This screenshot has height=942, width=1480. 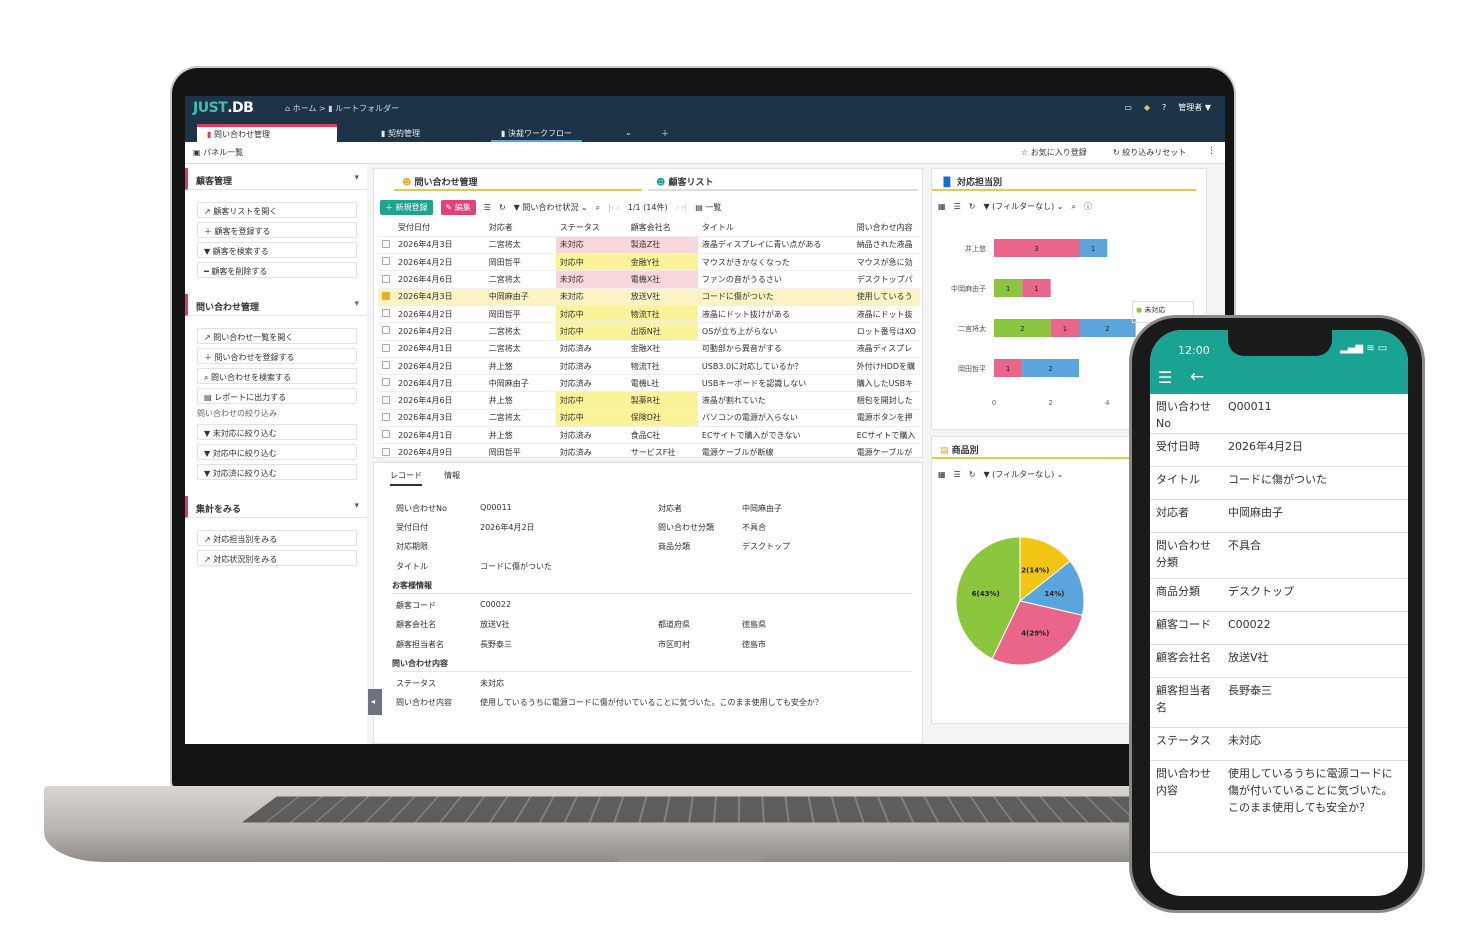 I want to click on tab-info: 情報, so click(x=452, y=475).